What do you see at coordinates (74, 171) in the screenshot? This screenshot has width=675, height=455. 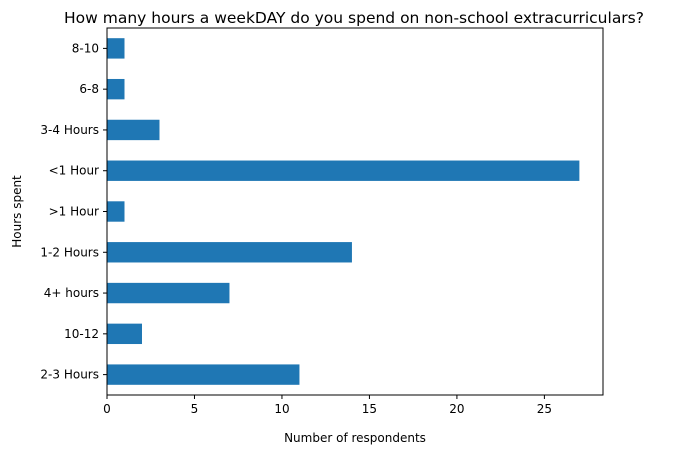 I see `y-tick-label: <1 Hour` at bounding box center [74, 171].